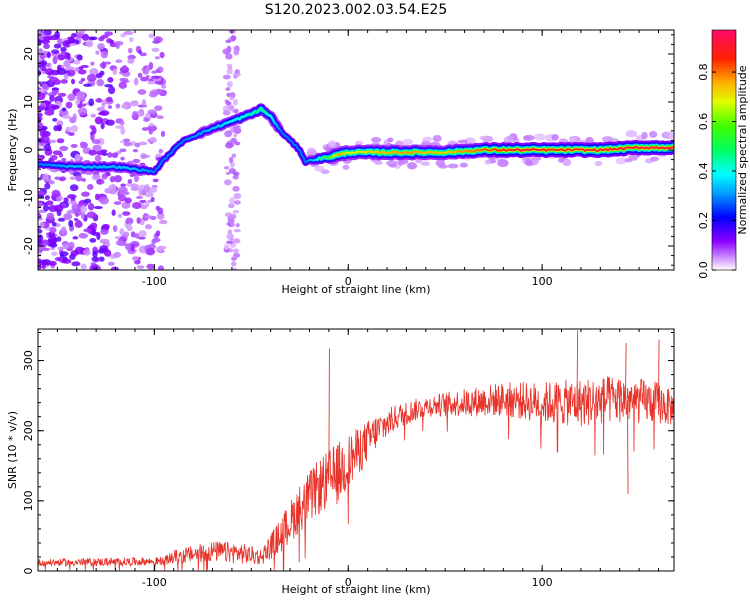  I want to click on spectrogram-x-tick-label: -100, so click(154, 281).